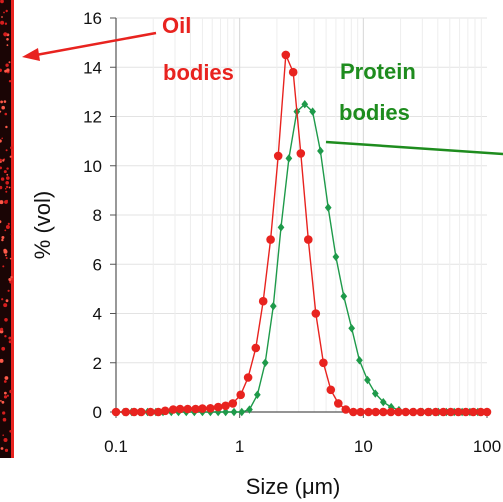  I want to click on x-axis-title: Size (μm), so click(293, 486).